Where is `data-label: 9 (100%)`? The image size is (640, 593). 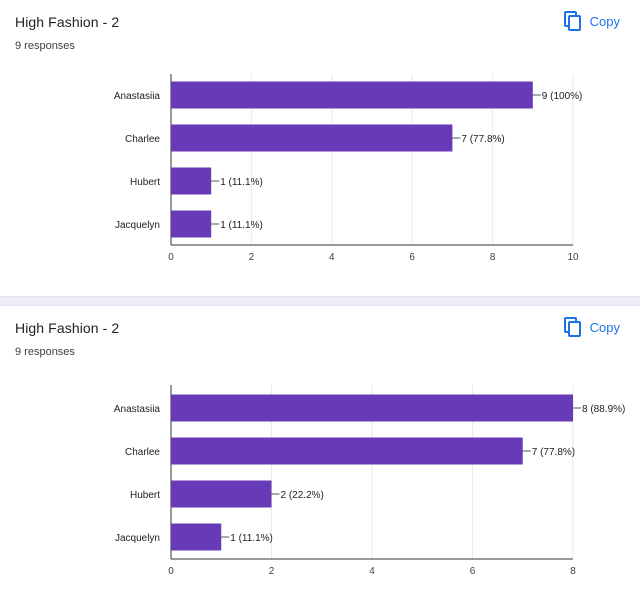 data-label: 9 (100%) is located at coordinates (562, 96).